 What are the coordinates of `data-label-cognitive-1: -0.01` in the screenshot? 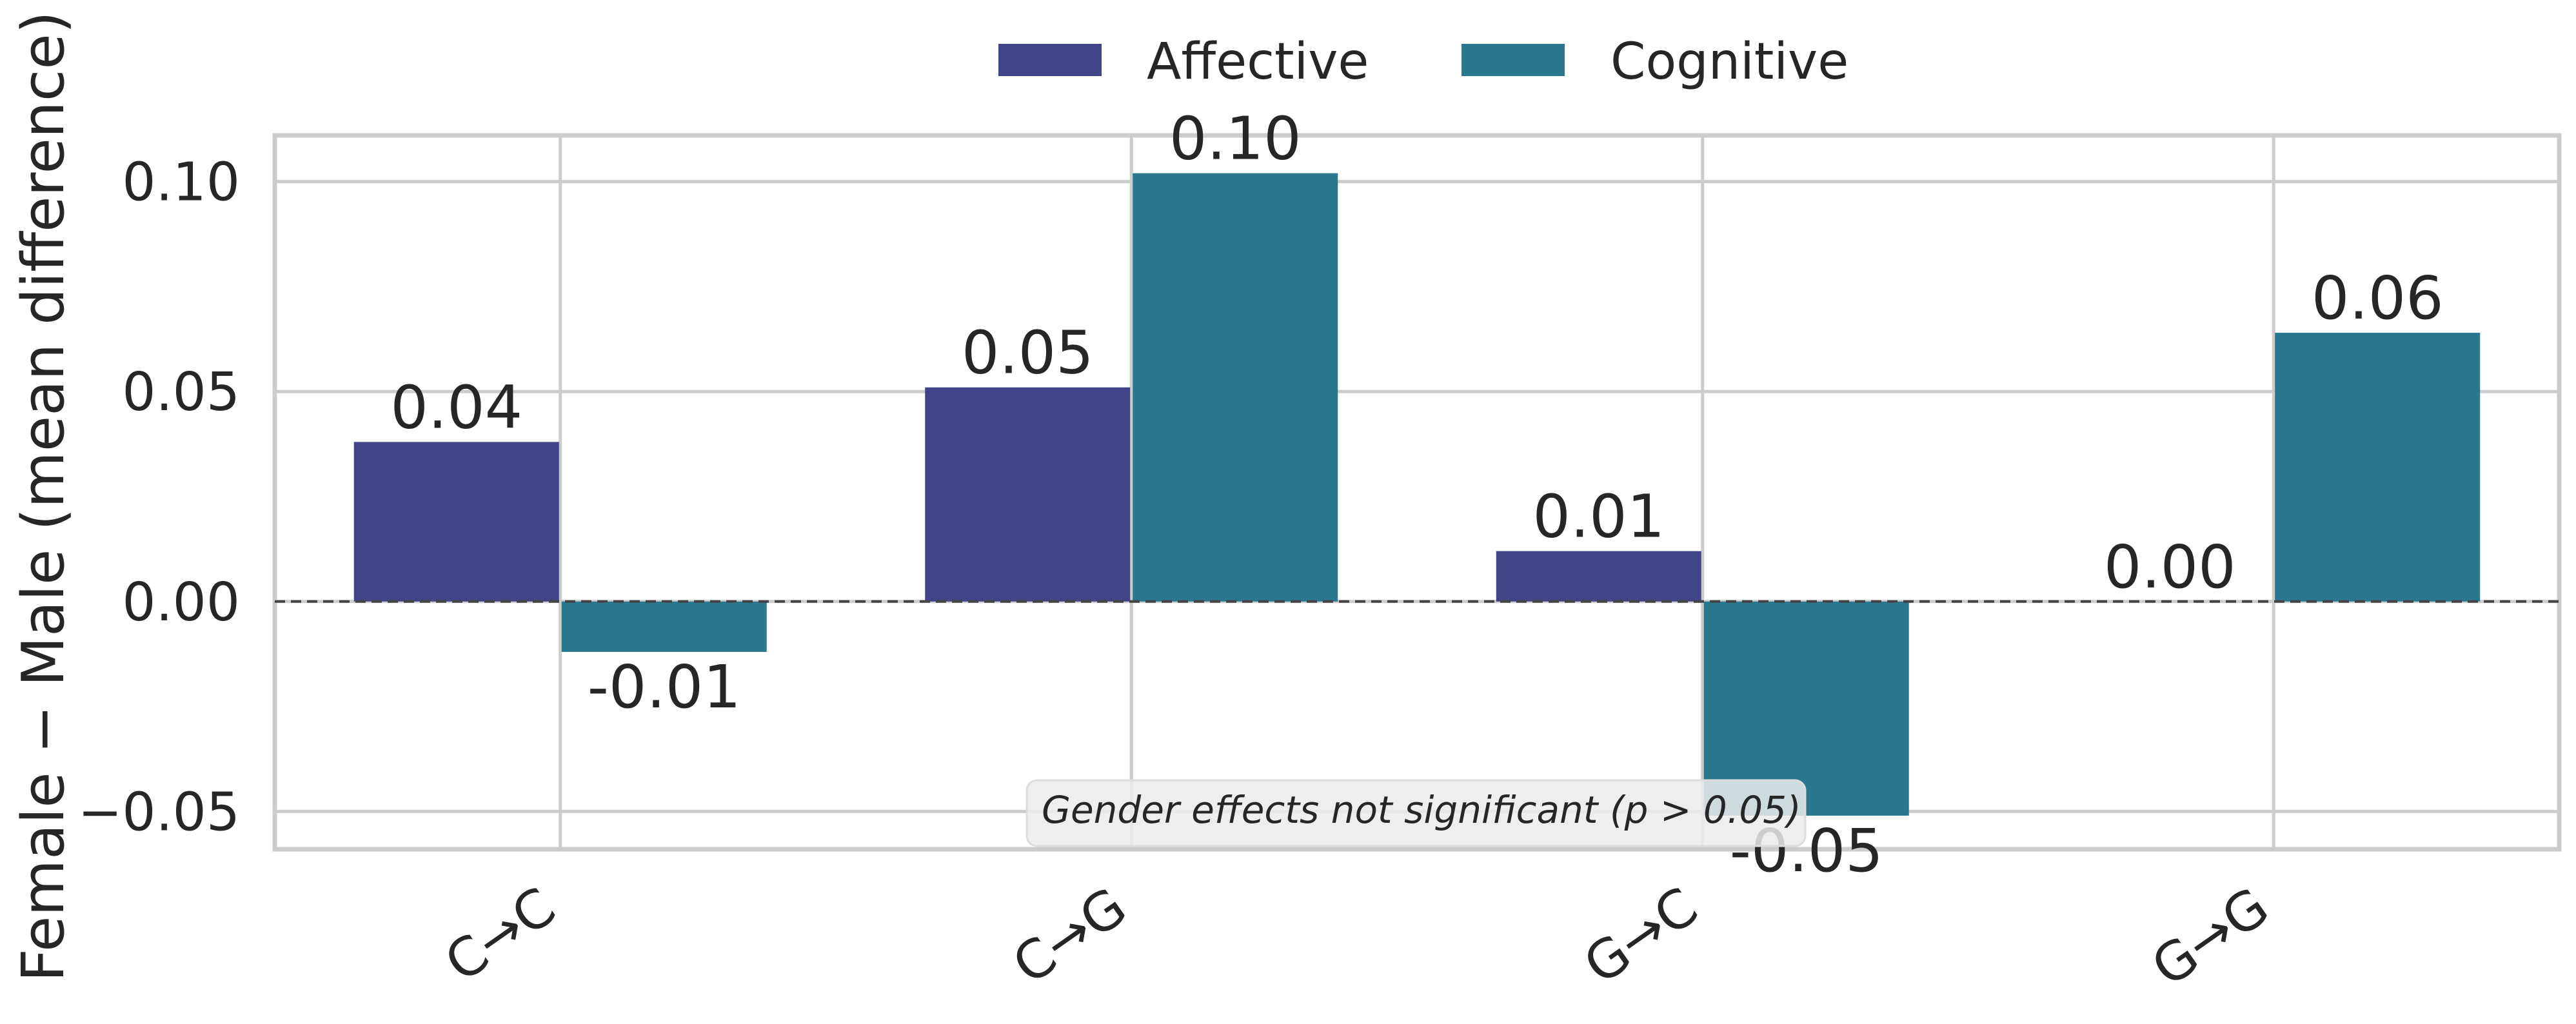 It's located at (664, 687).